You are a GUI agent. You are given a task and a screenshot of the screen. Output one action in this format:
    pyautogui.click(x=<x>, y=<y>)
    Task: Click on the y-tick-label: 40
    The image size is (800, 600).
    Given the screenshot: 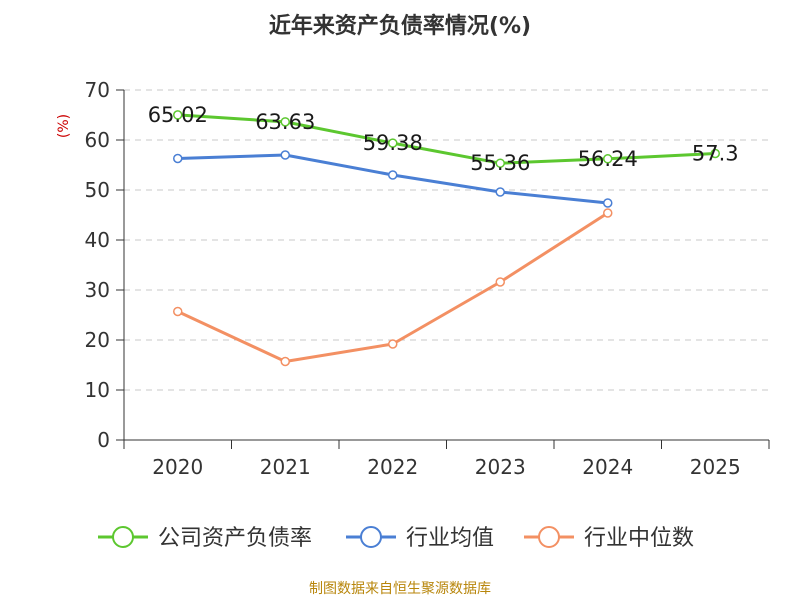 What is the action you would take?
    pyautogui.click(x=97, y=240)
    